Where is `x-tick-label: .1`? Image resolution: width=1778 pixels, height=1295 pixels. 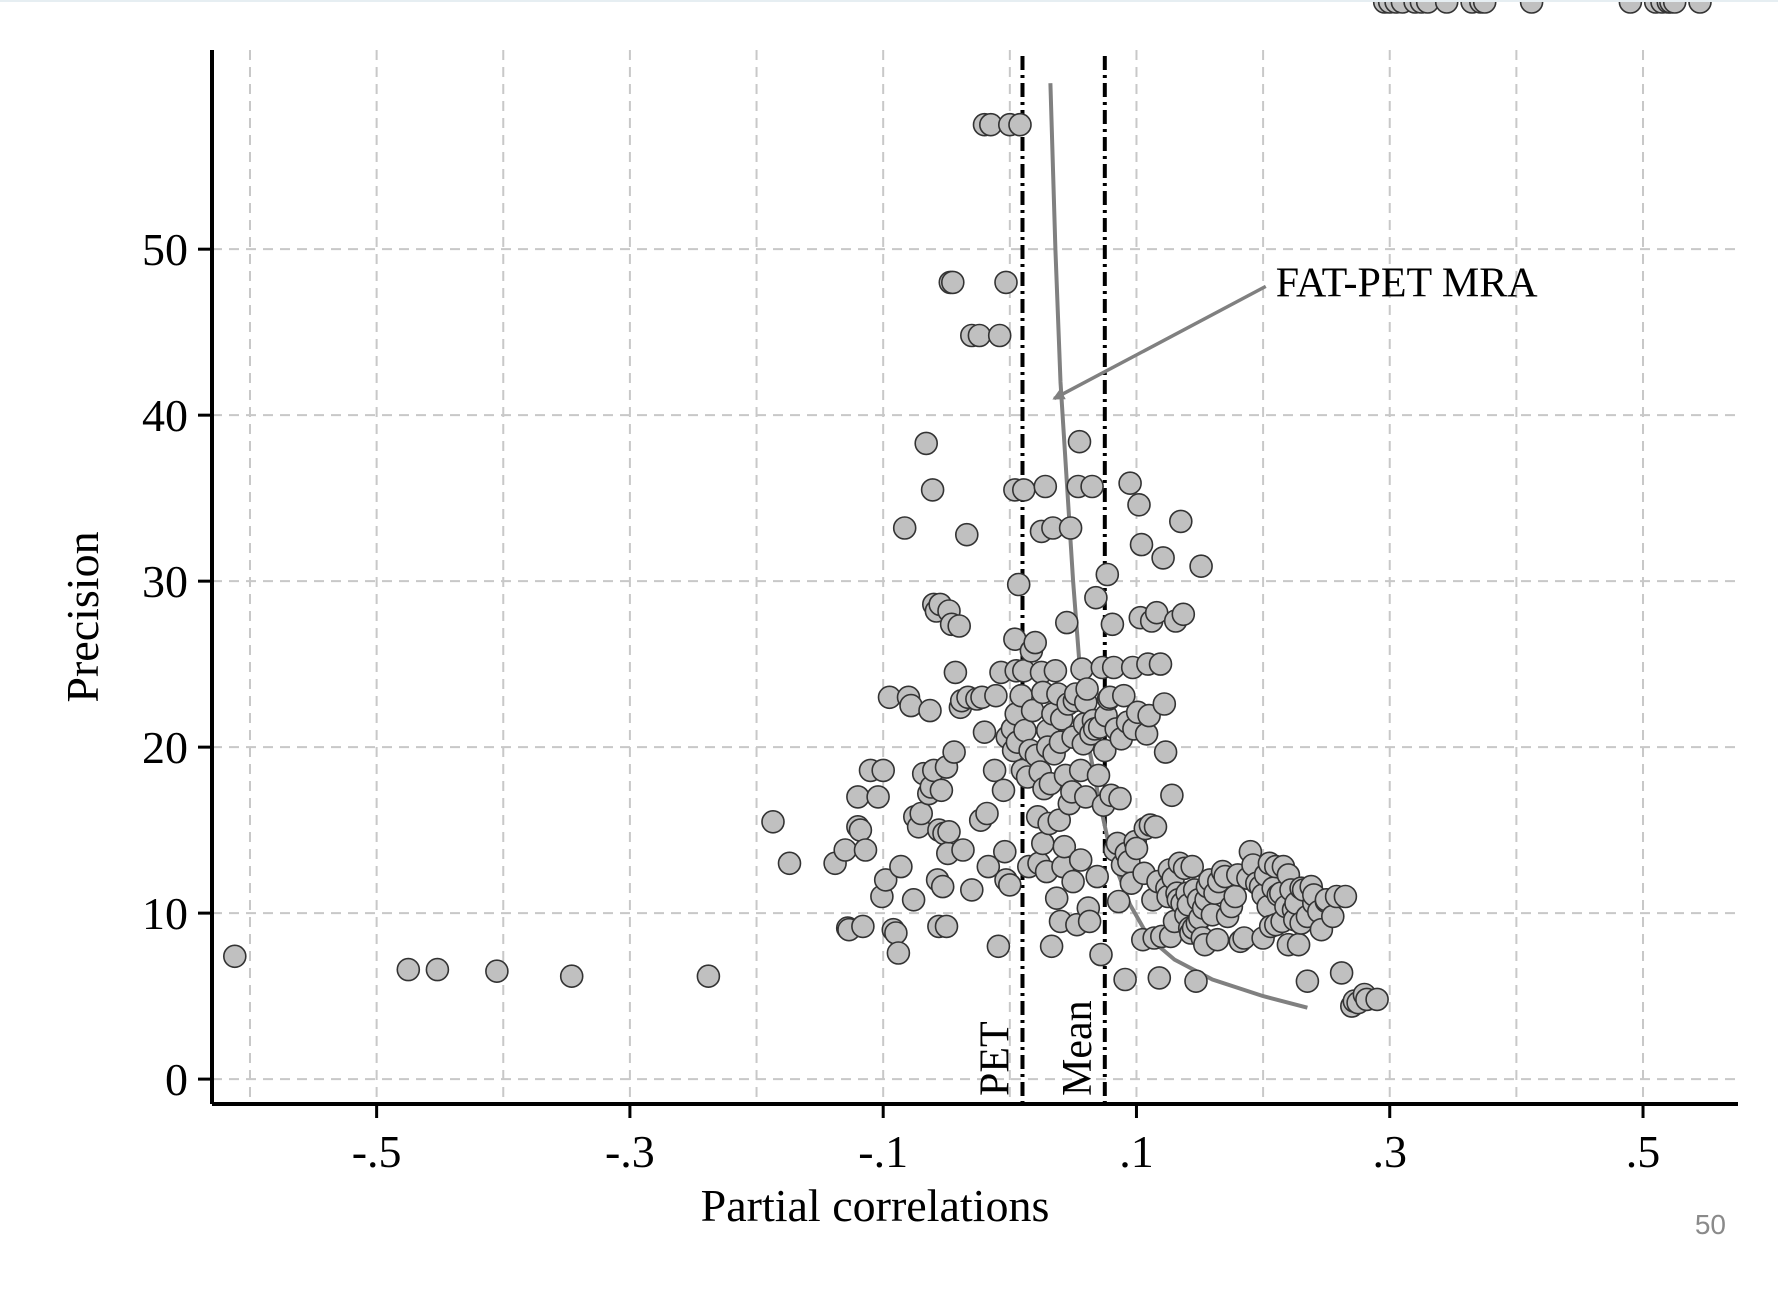 x-tick-label: .1 is located at coordinates (1136, 1151).